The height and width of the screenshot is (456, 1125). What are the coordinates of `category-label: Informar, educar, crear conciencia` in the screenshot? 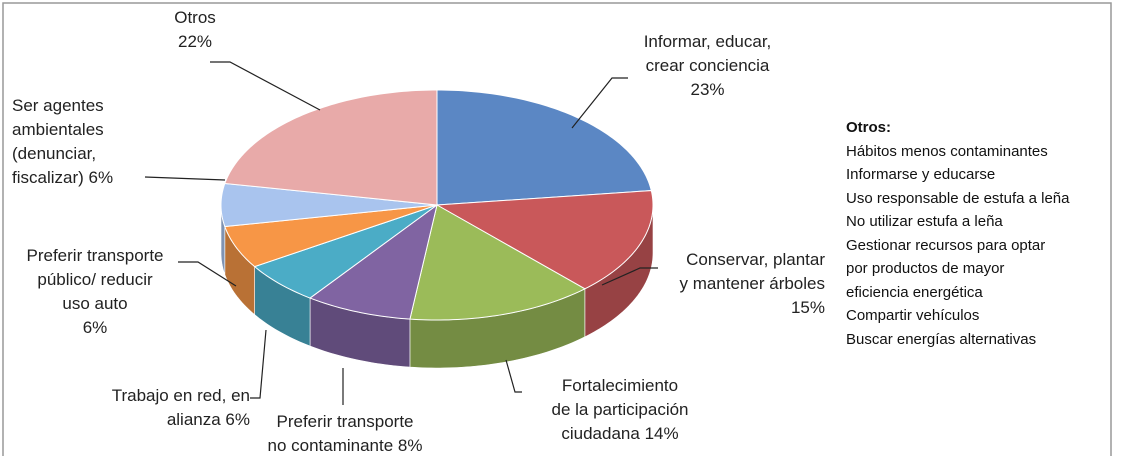 It's located at (707, 53).